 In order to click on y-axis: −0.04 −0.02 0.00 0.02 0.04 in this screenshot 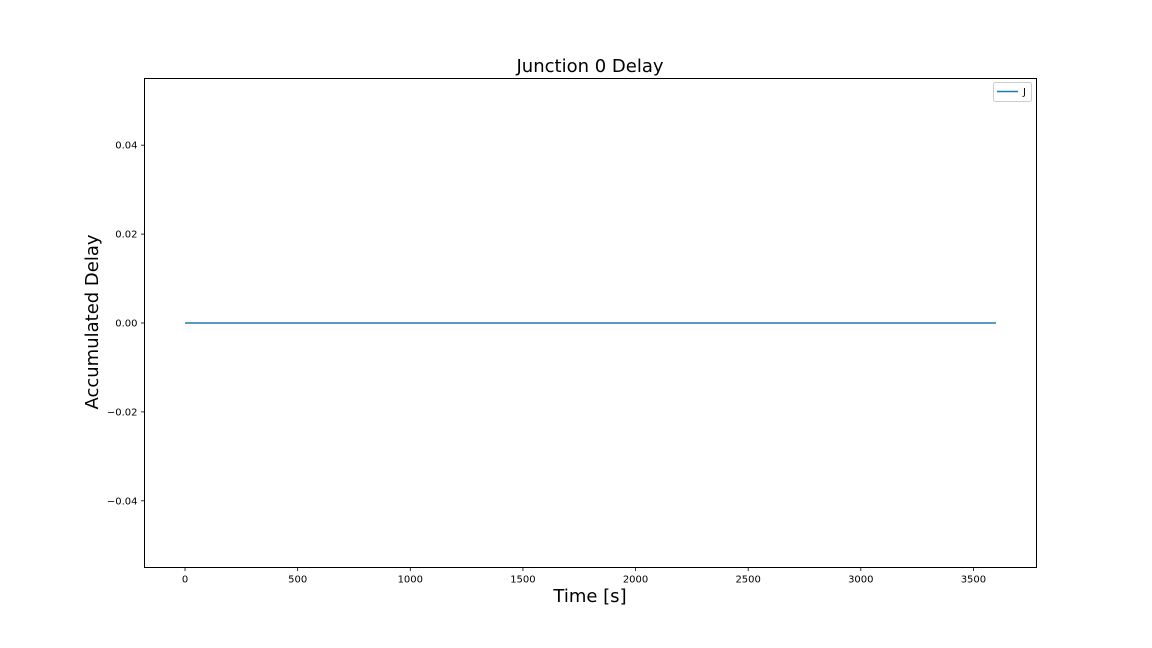, I will do `click(126, 324)`.